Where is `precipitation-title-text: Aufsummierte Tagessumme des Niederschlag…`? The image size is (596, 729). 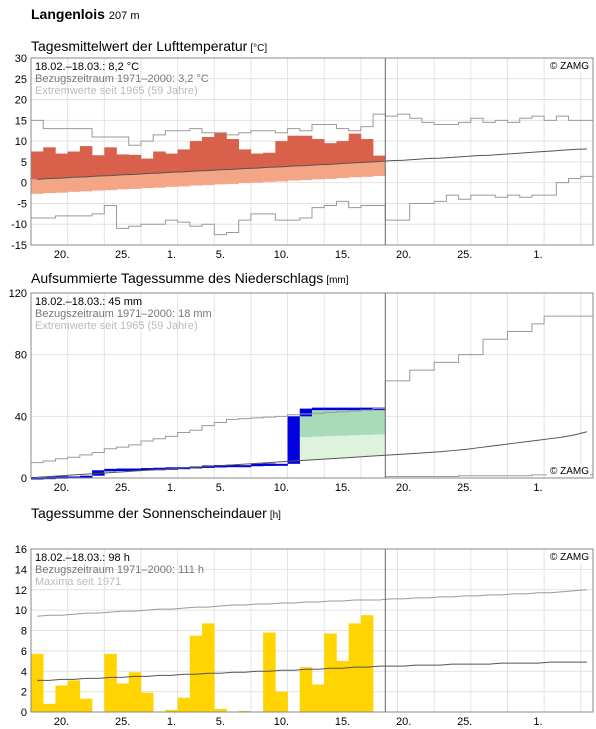
precipitation-title-text: Aufsummierte Tagessumme des Niederschlag… is located at coordinates (177, 278).